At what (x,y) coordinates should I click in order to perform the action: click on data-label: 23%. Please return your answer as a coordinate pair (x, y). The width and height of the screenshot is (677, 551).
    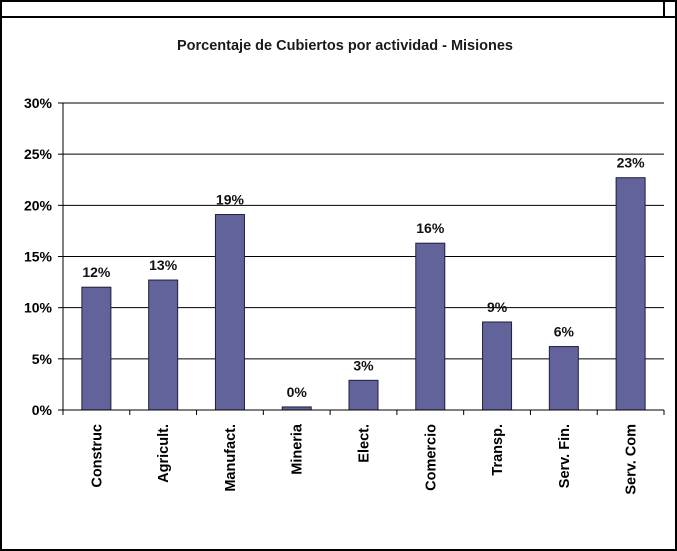
    Looking at the image, I should click on (631, 163).